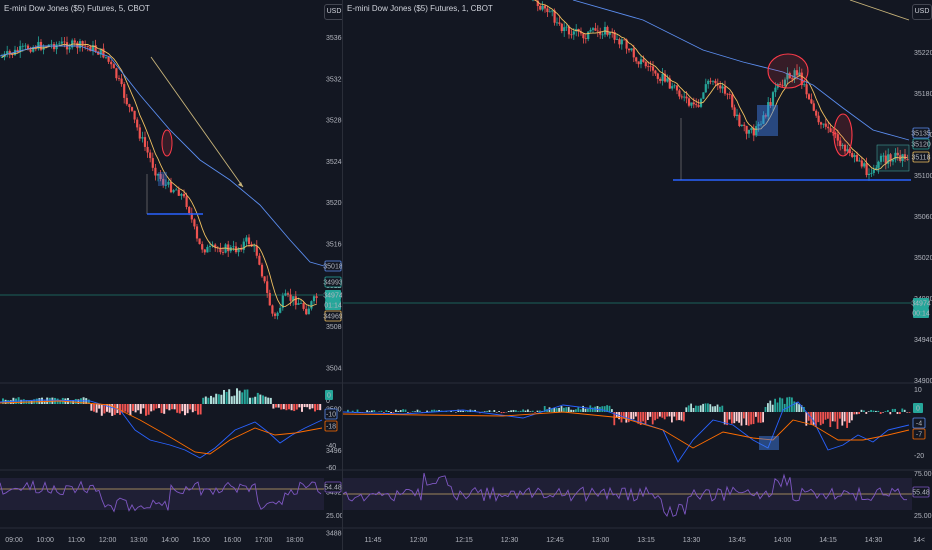  What do you see at coordinates (334, 368) in the screenshot?
I see `price-tick: 35040` at bounding box center [334, 368].